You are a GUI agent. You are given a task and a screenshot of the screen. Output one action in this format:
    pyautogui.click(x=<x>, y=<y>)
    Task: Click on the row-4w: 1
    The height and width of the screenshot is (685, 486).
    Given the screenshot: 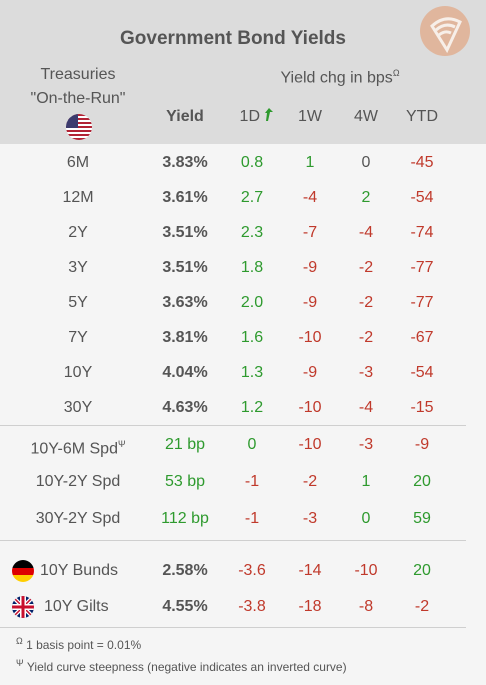 What is the action you would take?
    pyautogui.click(x=366, y=481)
    